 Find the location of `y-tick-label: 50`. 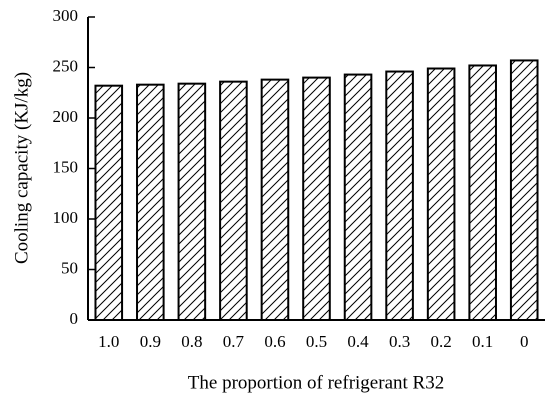

y-tick-label: 50 is located at coordinates (69, 267).